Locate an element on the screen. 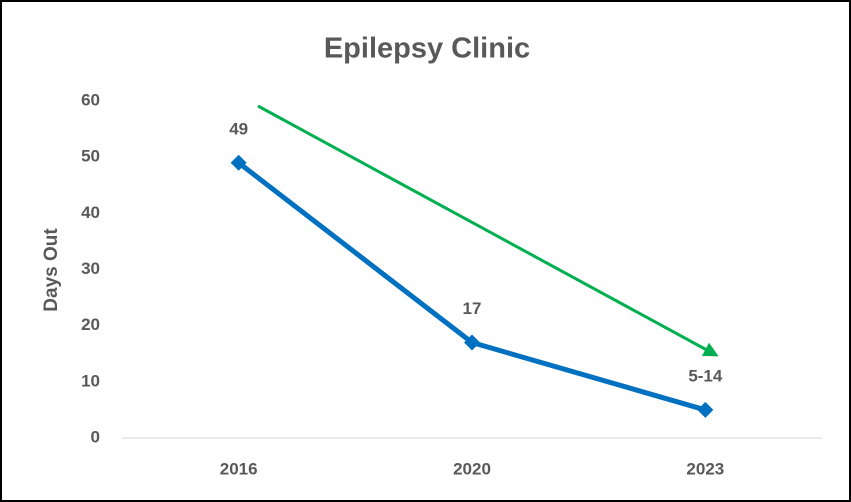  data-label: 5-14 is located at coordinates (705, 375).